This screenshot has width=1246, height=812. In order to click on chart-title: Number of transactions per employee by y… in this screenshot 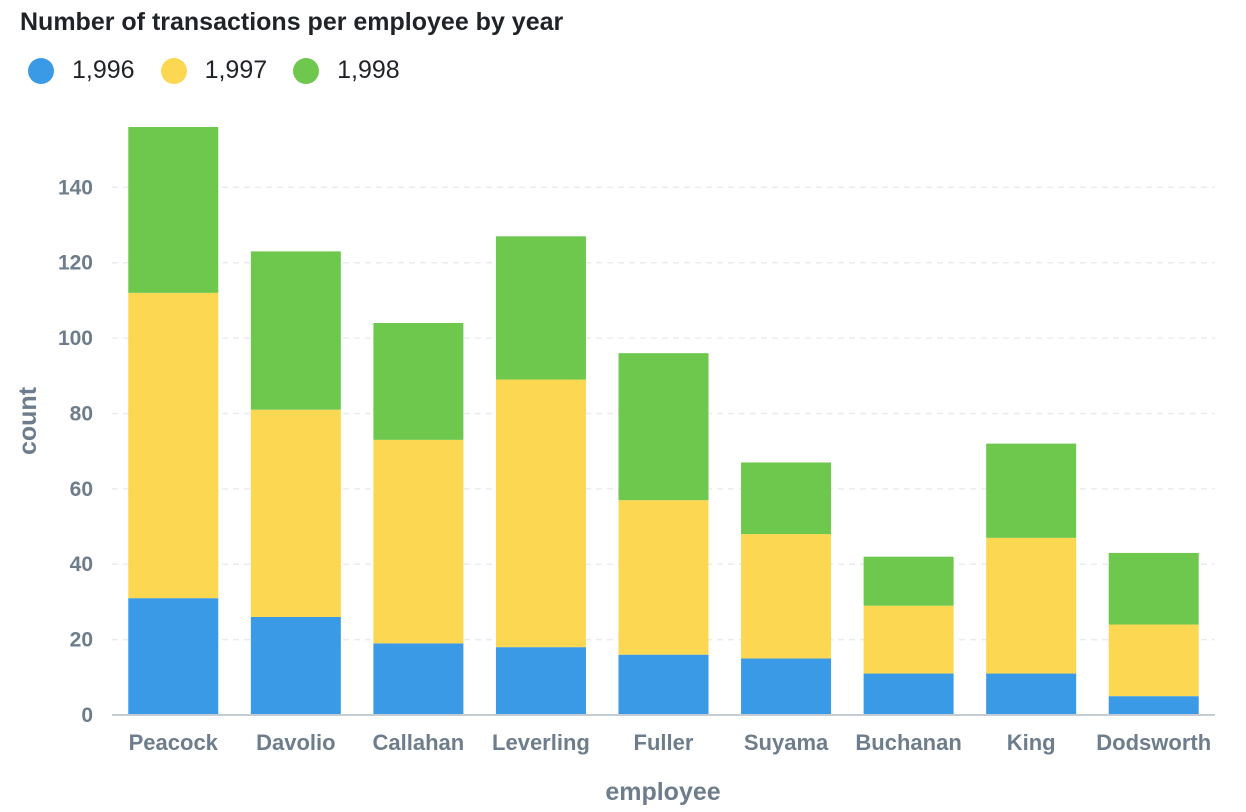, I will do `click(292, 22)`.